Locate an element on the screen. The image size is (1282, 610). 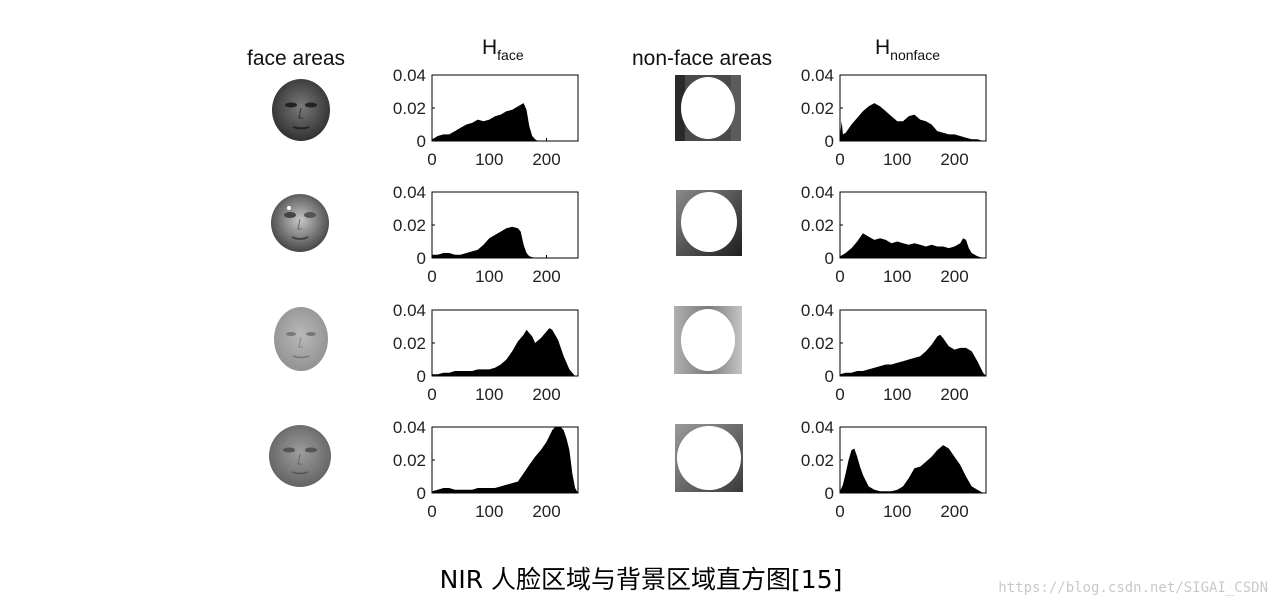
histogram-face-row1: 0.04 0.02 00 100 200 is located at coordinates (486, 117).